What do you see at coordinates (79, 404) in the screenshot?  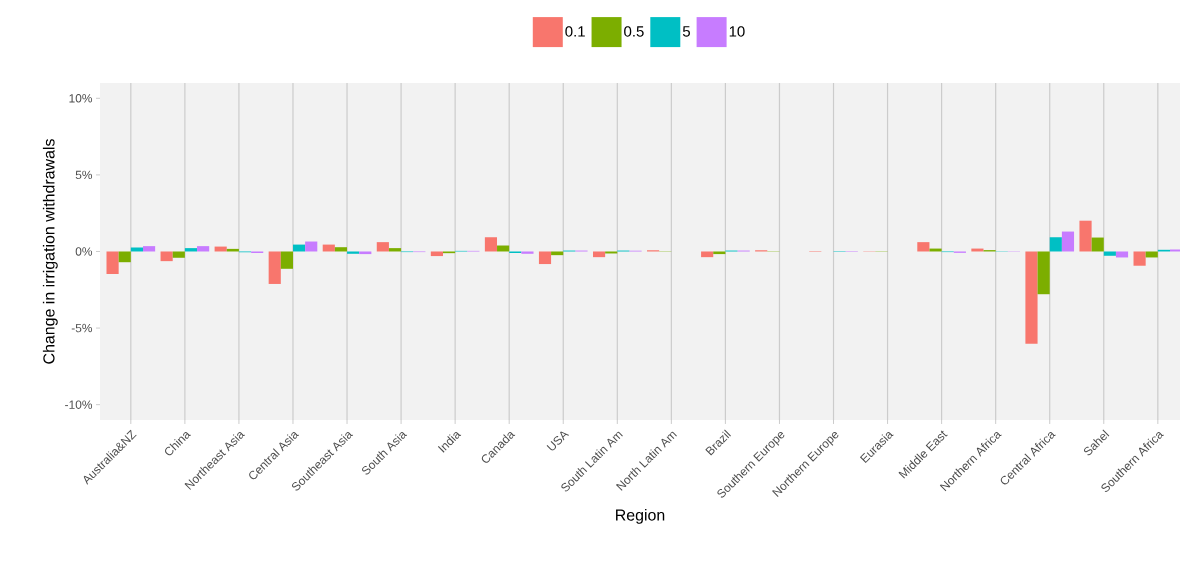 I see `y-tick-label: -10%` at bounding box center [79, 404].